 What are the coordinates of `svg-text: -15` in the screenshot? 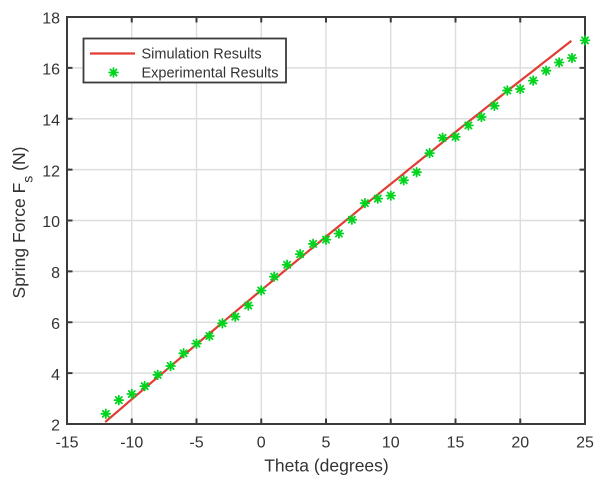 It's located at (66, 443).